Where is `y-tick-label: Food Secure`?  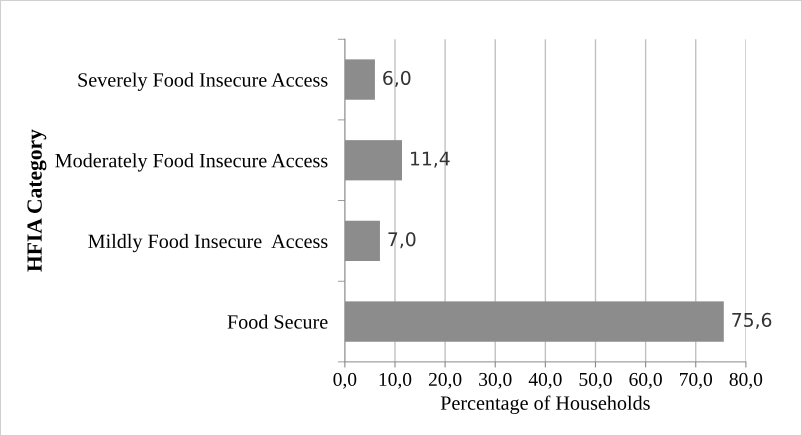 y-tick-label: Food Secure is located at coordinates (278, 321).